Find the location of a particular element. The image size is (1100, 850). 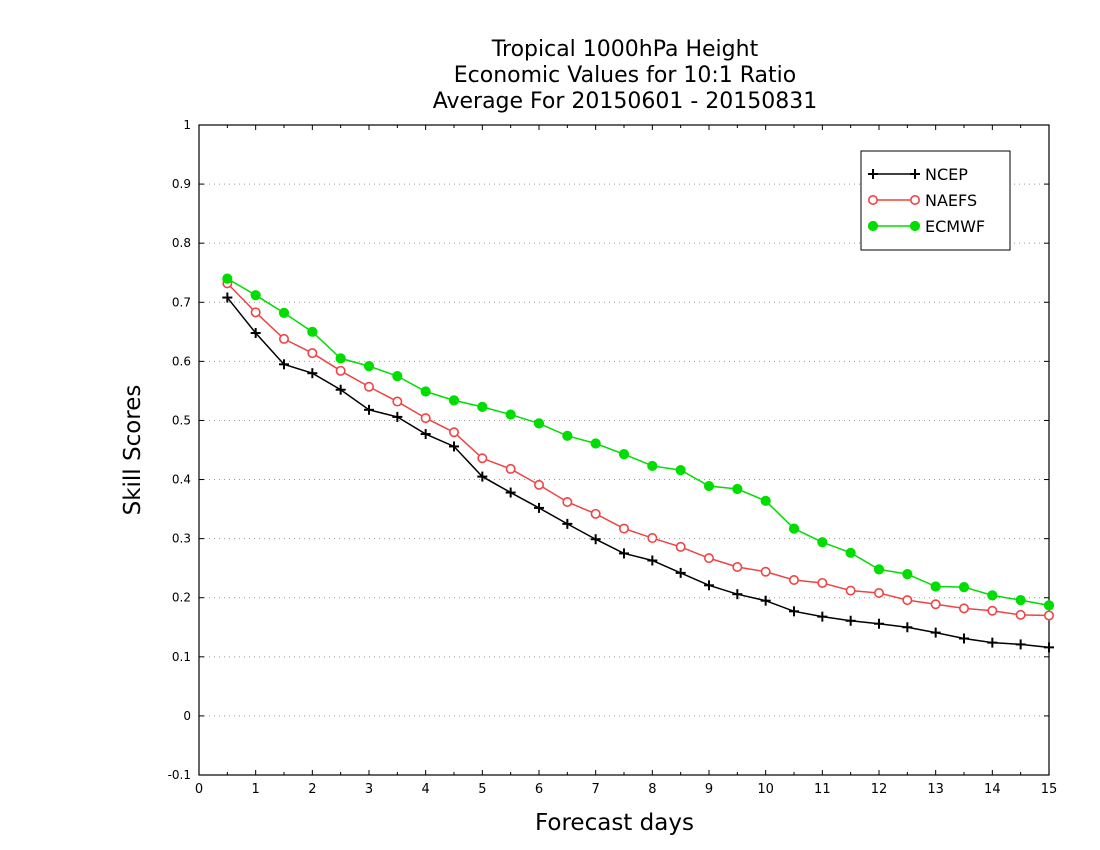

y-tick-label: 0.2 is located at coordinates (181, 598).